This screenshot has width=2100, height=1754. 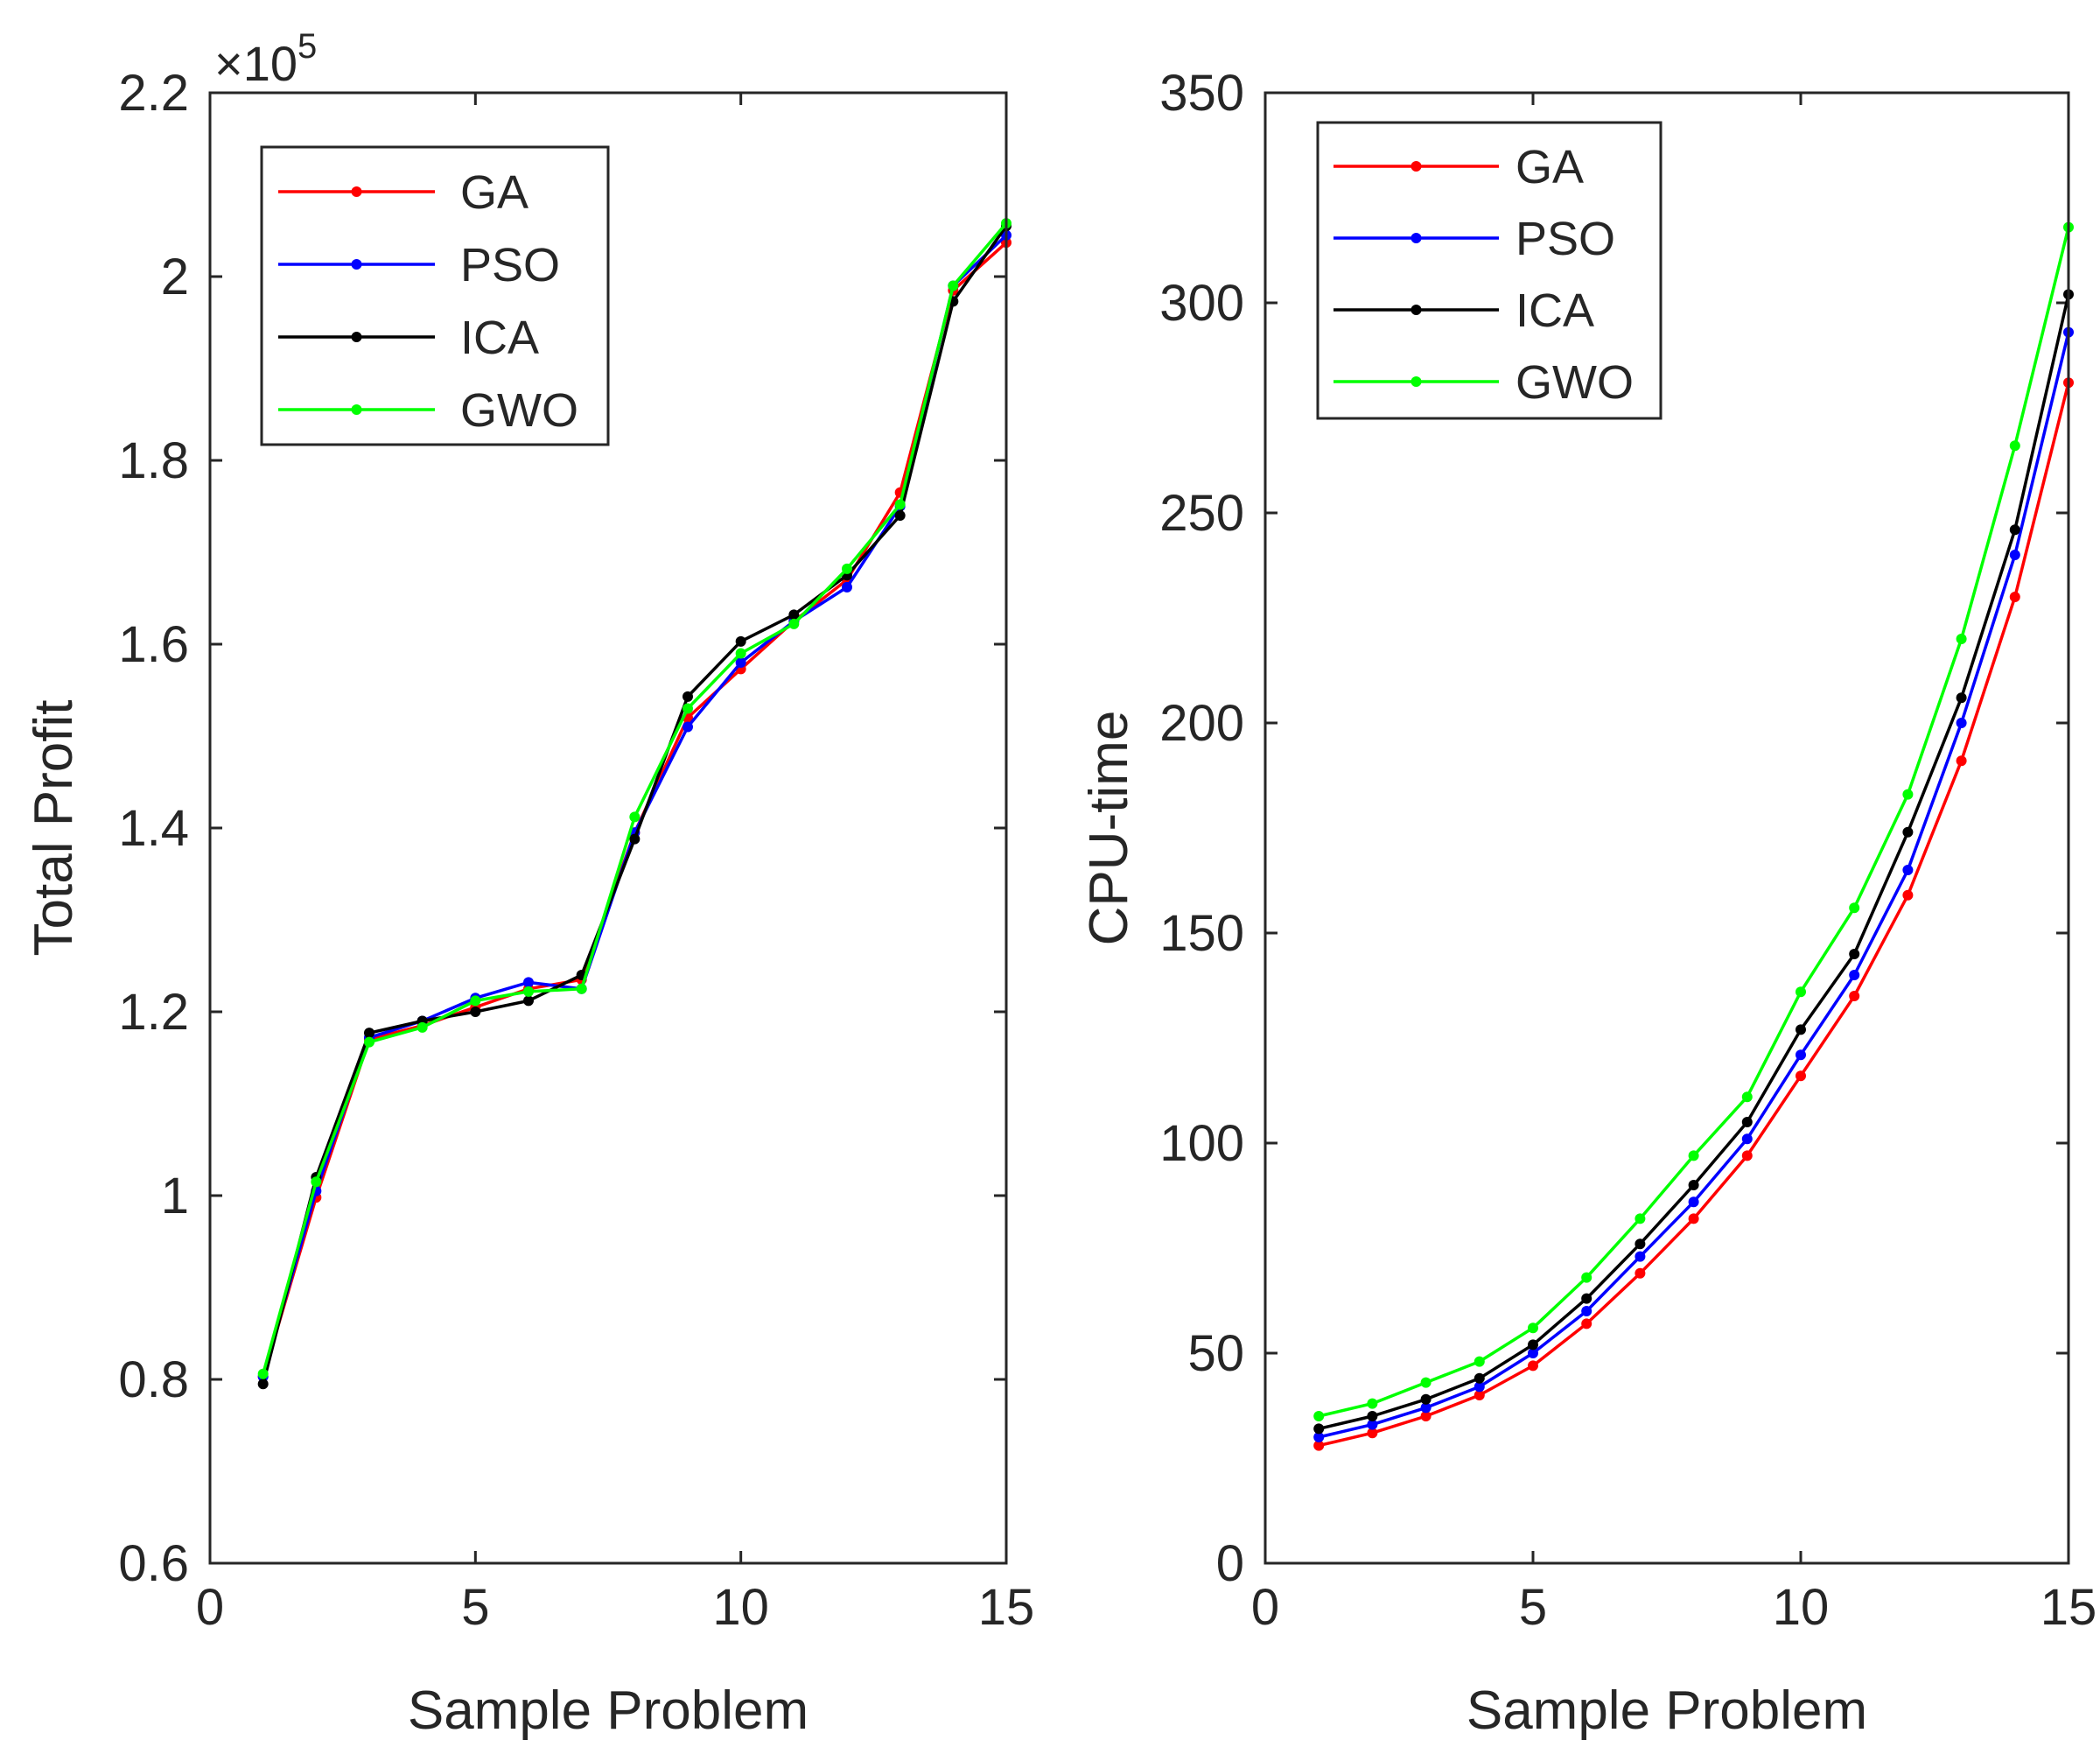 What do you see at coordinates (608, 1710) in the screenshot?
I see `x-axis-label: Sample Problem` at bounding box center [608, 1710].